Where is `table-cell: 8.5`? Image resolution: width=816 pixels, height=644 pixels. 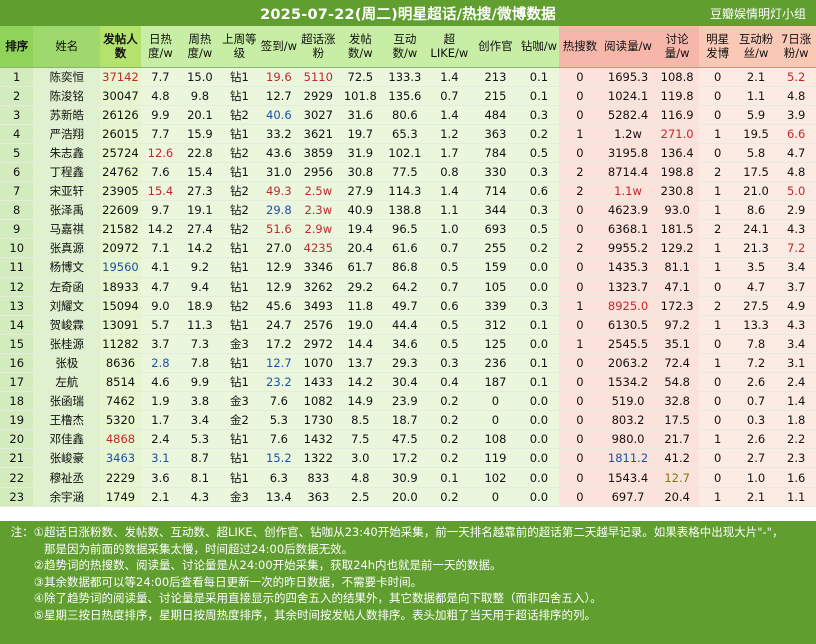
table-cell: 8.5 is located at coordinates (360, 420).